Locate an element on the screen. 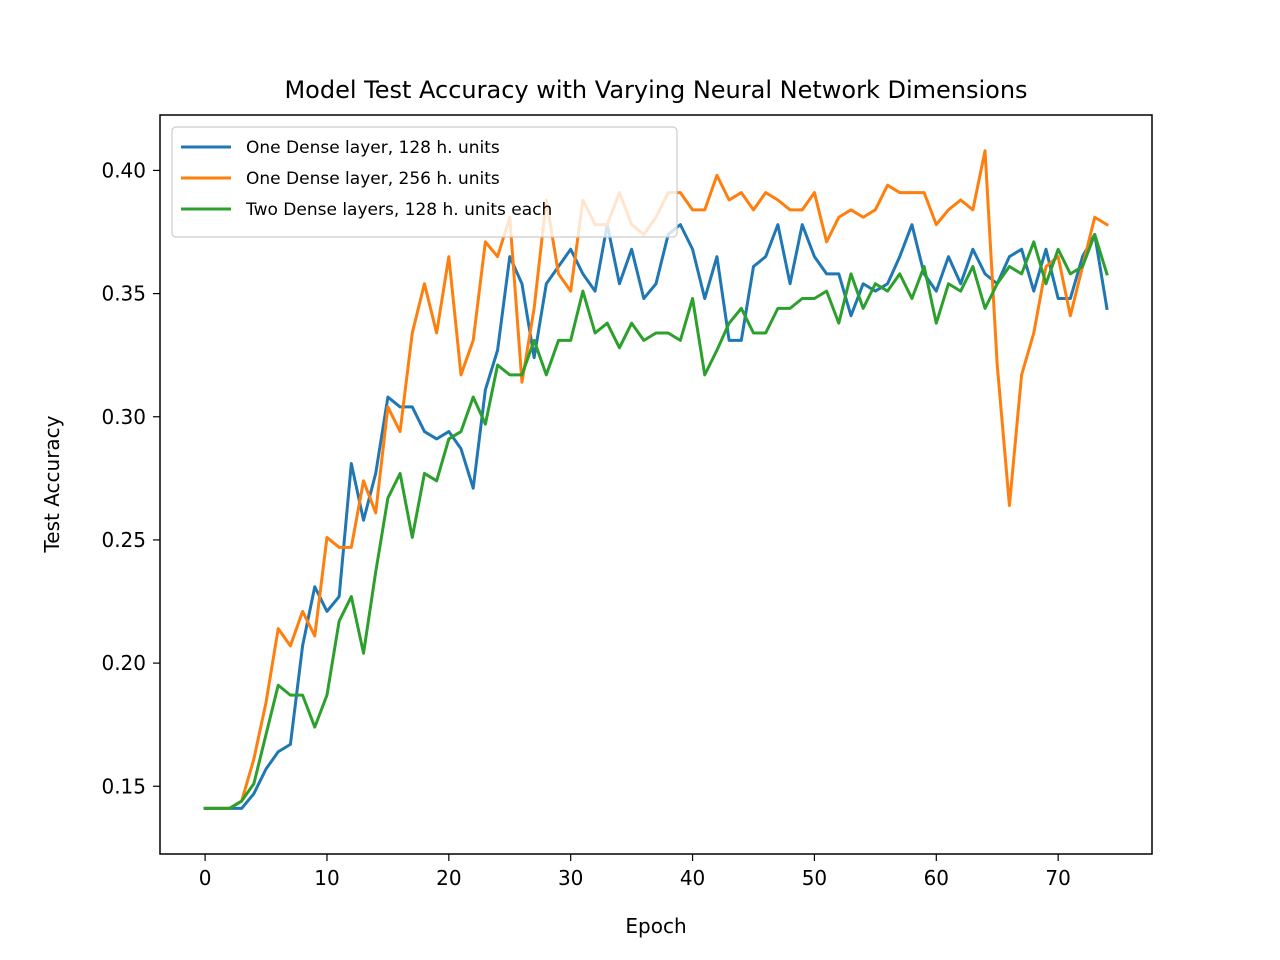 The width and height of the screenshot is (1280, 960). y-axis-label: Test Accuracy is located at coordinates (52, 484).